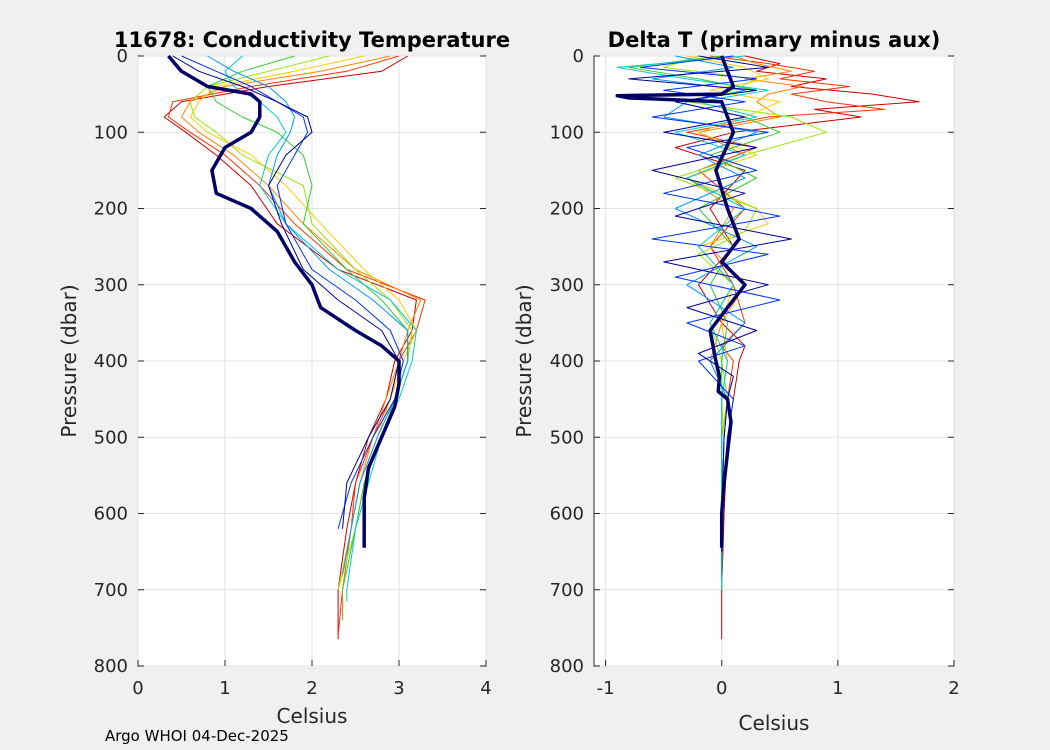 This screenshot has width=1050, height=750. I want to click on x-tick-label: -1, so click(606, 688).